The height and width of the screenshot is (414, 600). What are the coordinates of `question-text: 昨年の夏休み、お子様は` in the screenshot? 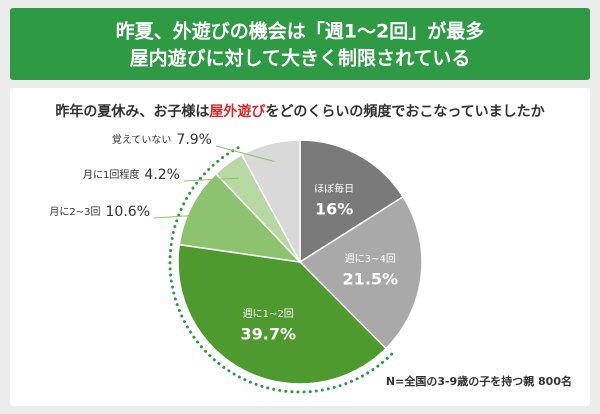 It's located at (132, 111).